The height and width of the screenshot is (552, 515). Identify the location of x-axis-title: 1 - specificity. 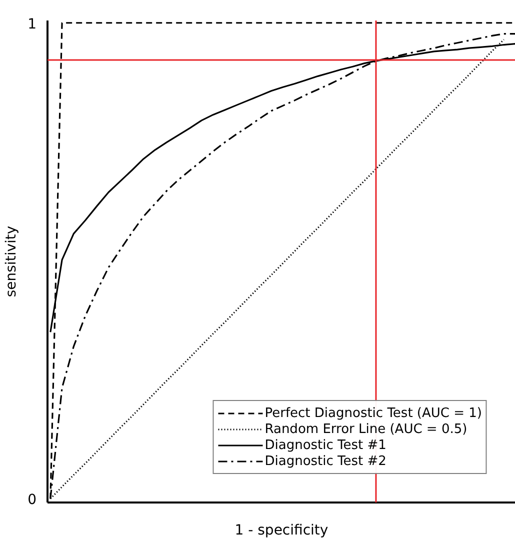
(281, 530).